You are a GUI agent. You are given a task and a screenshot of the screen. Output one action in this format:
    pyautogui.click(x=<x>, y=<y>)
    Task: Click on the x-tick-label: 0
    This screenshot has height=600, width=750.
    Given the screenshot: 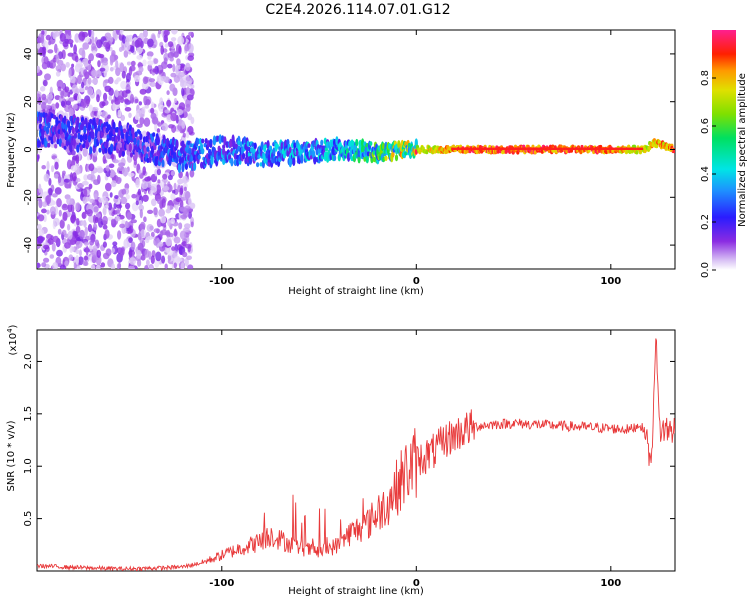 What is the action you would take?
    pyautogui.click(x=416, y=281)
    